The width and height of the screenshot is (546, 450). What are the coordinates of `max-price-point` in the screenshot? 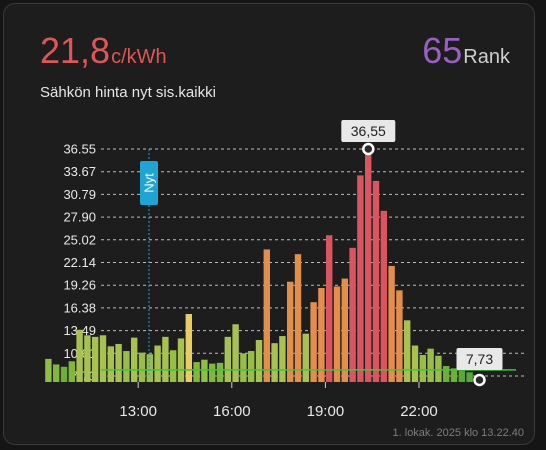 It's located at (368, 149).